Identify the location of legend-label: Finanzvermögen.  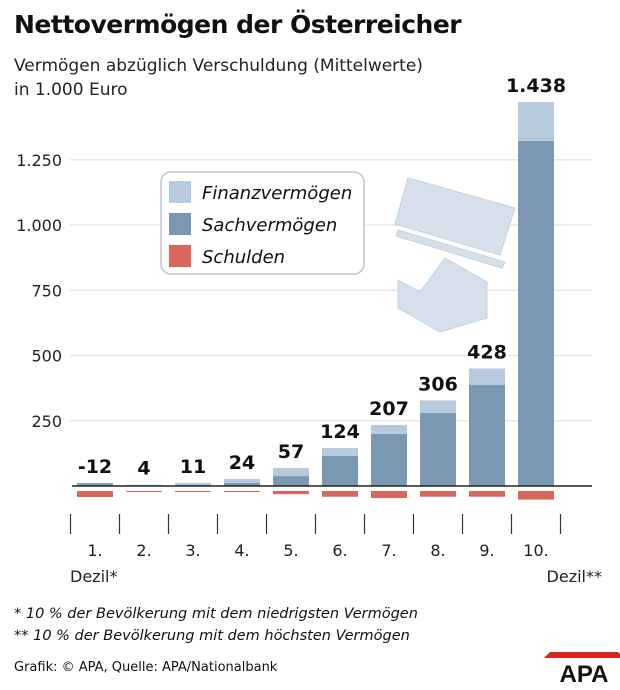
(277, 193).